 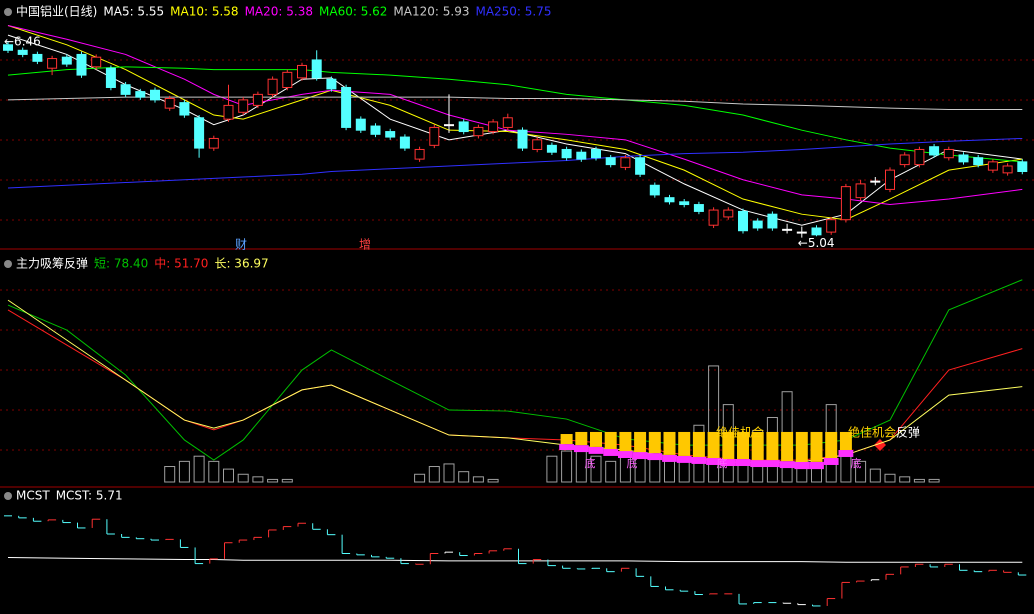 What do you see at coordinates (22, 42) in the screenshot?
I see `annotation: ←6.46` at bounding box center [22, 42].